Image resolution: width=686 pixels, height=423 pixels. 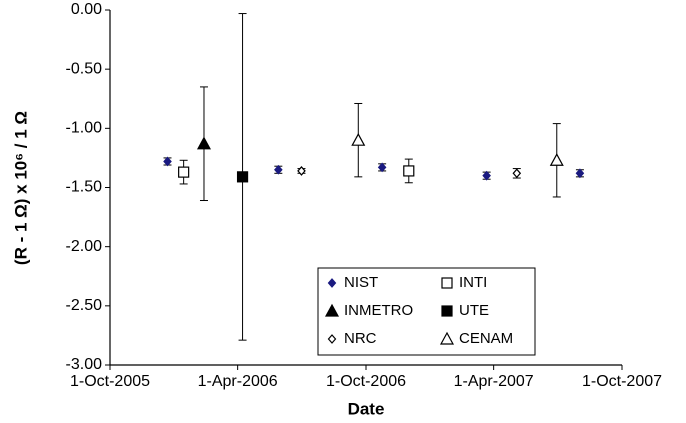 I want to click on x-tick-label: 1-Apr-2006, so click(x=238, y=381).